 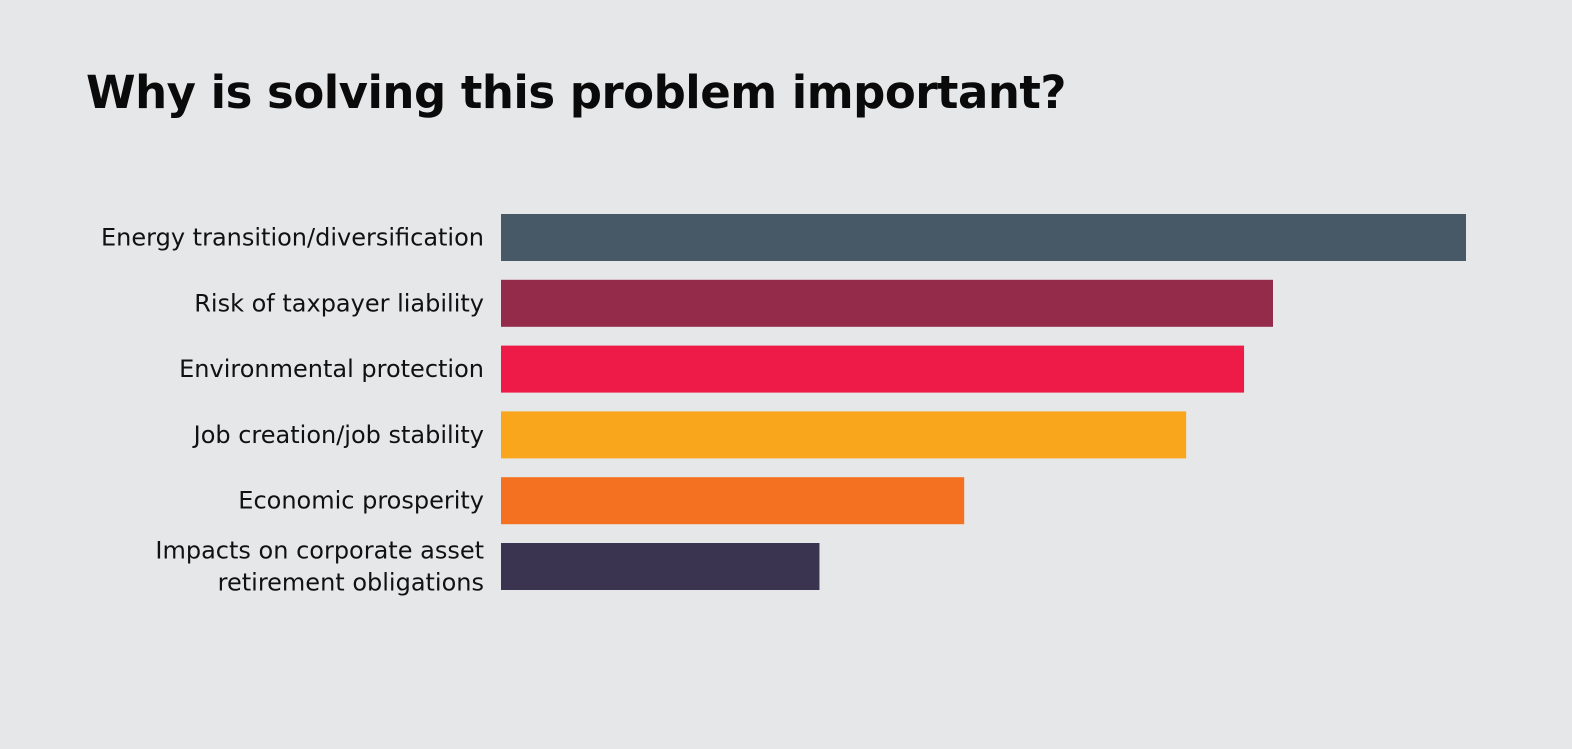 I want to click on category-label: Risk of taxpayer liability, so click(x=339, y=303).